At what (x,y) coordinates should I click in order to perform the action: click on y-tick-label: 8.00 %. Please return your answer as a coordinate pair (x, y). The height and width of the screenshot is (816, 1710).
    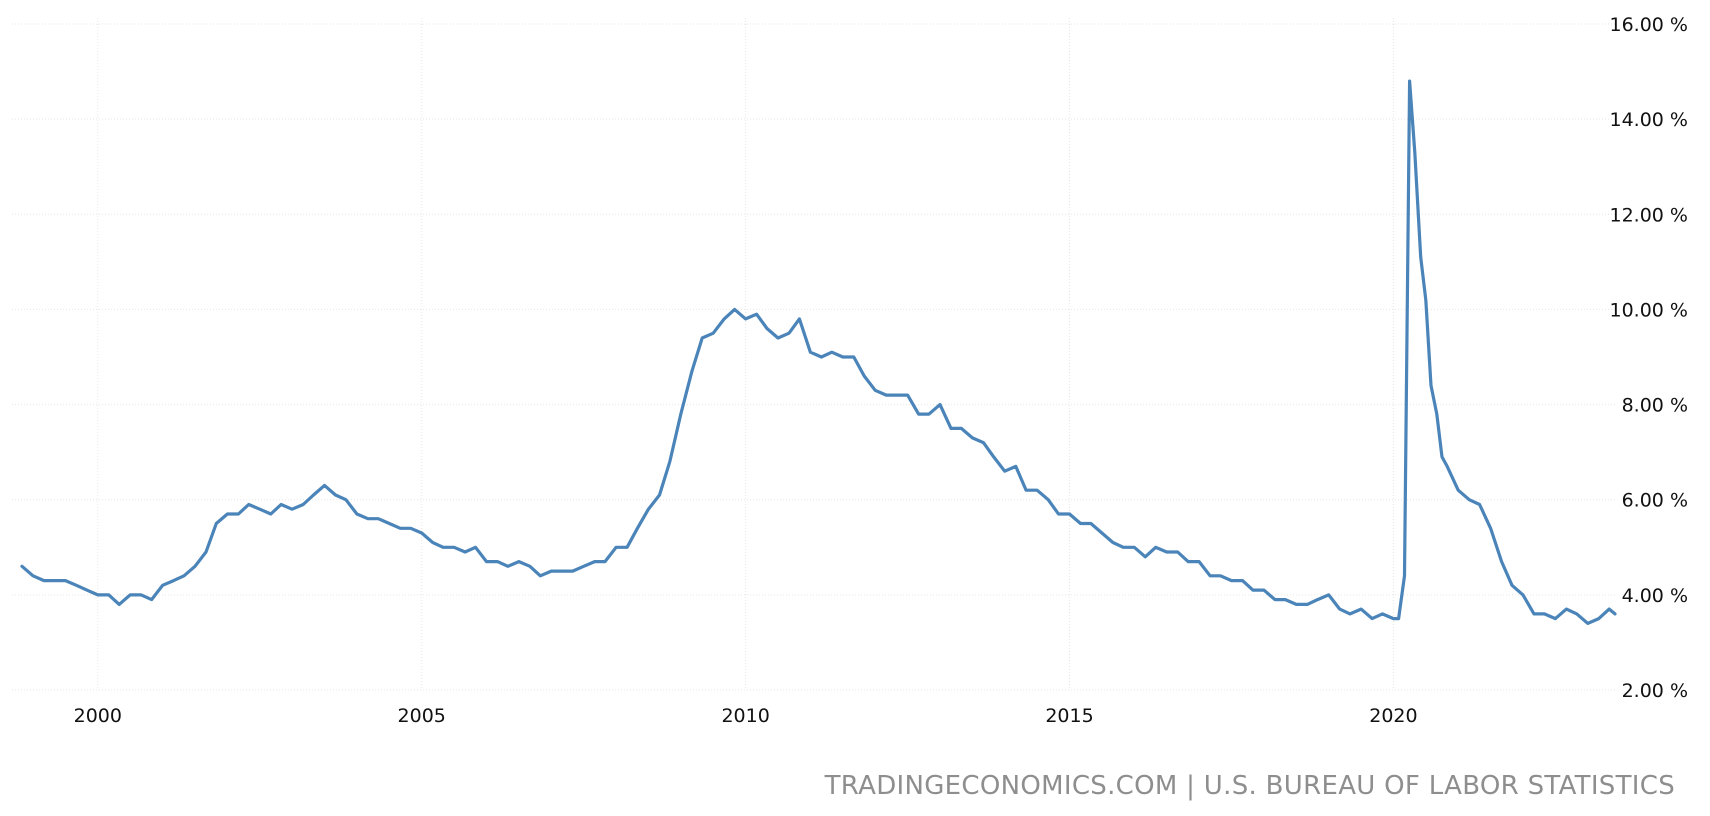
    Looking at the image, I should click on (1655, 406).